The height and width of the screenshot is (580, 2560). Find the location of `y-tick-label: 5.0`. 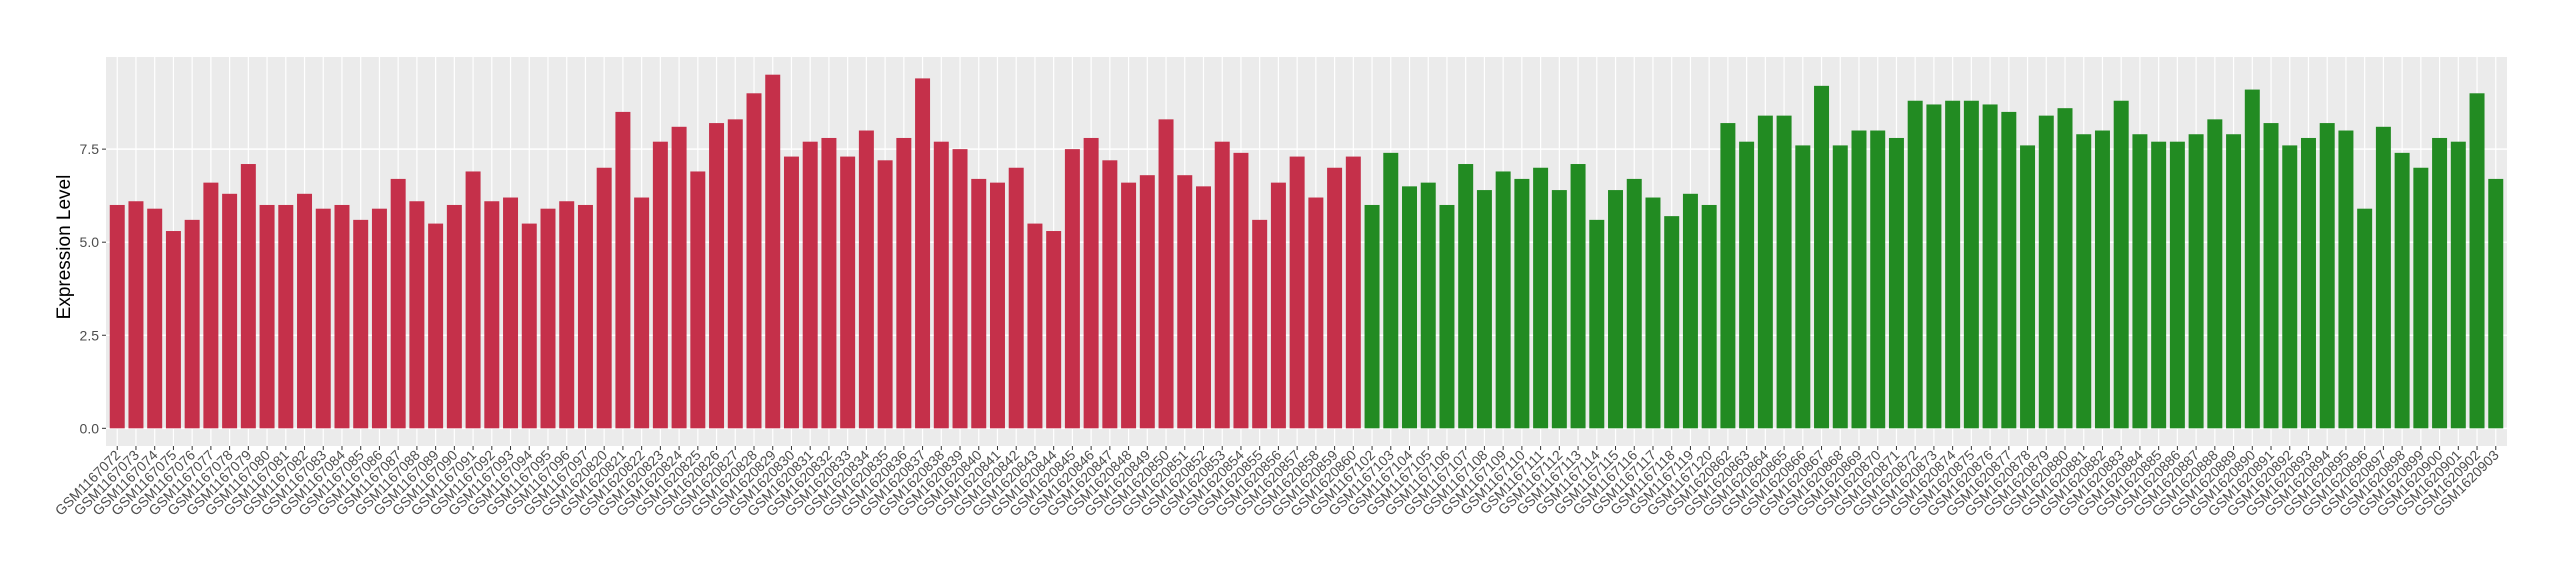

y-tick-label: 5.0 is located at coordinates (90, 242).